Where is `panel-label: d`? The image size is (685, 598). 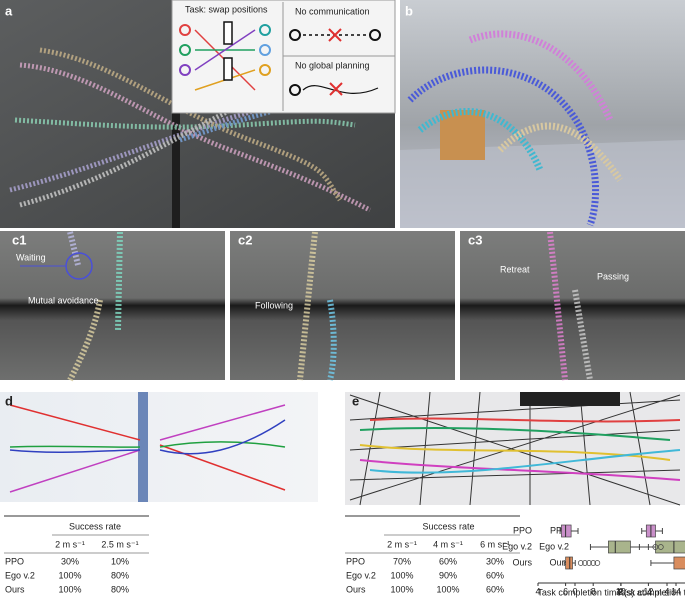 panel-label: d is located at coordinates (9, 400).